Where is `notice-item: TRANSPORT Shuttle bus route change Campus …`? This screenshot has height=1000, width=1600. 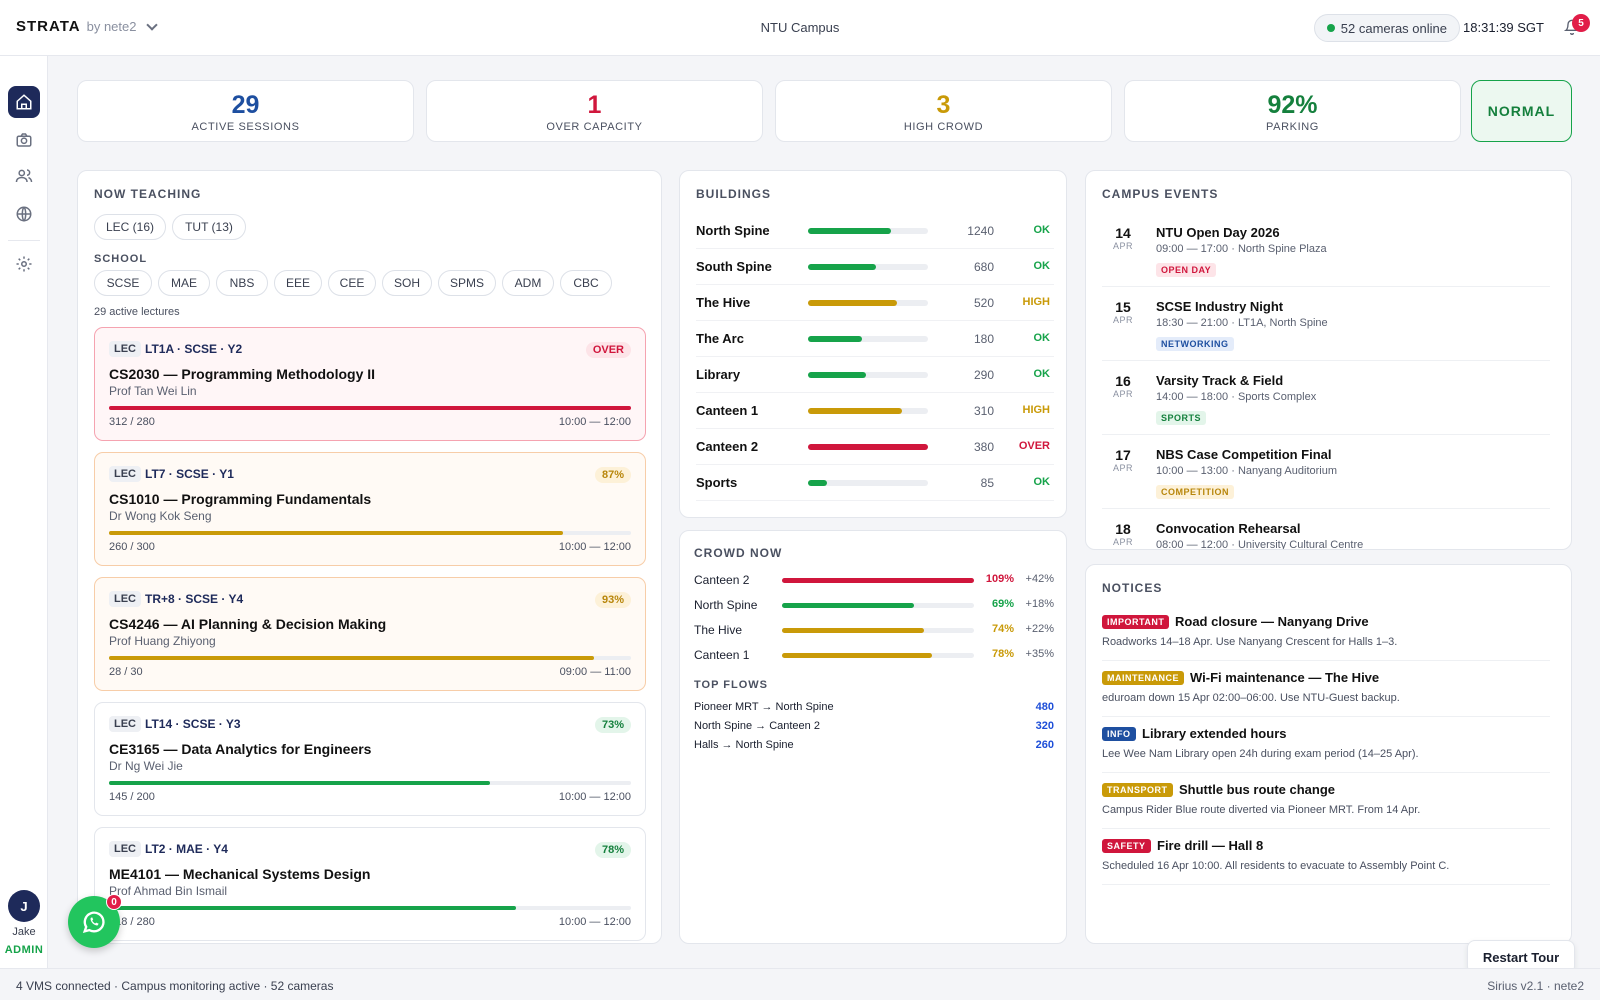
notice-item: TRANSPORT Shuttle bus route change Campus … is located at coordinates (1326, 801).